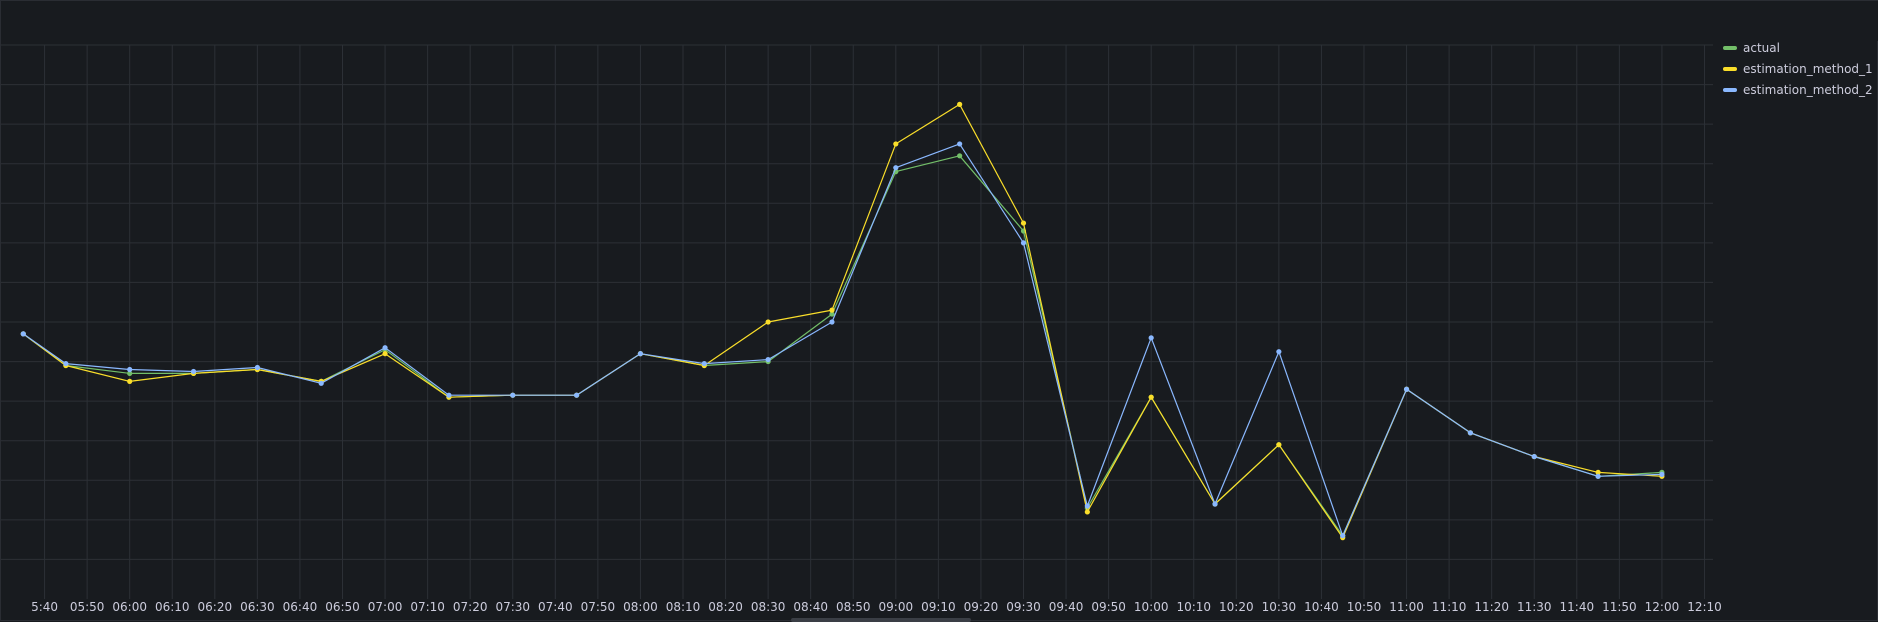  What do you see at coordinates (427, 607) in the screenshot?
I see `x-tick-label: 07:10` at bounding box center [427, 607].